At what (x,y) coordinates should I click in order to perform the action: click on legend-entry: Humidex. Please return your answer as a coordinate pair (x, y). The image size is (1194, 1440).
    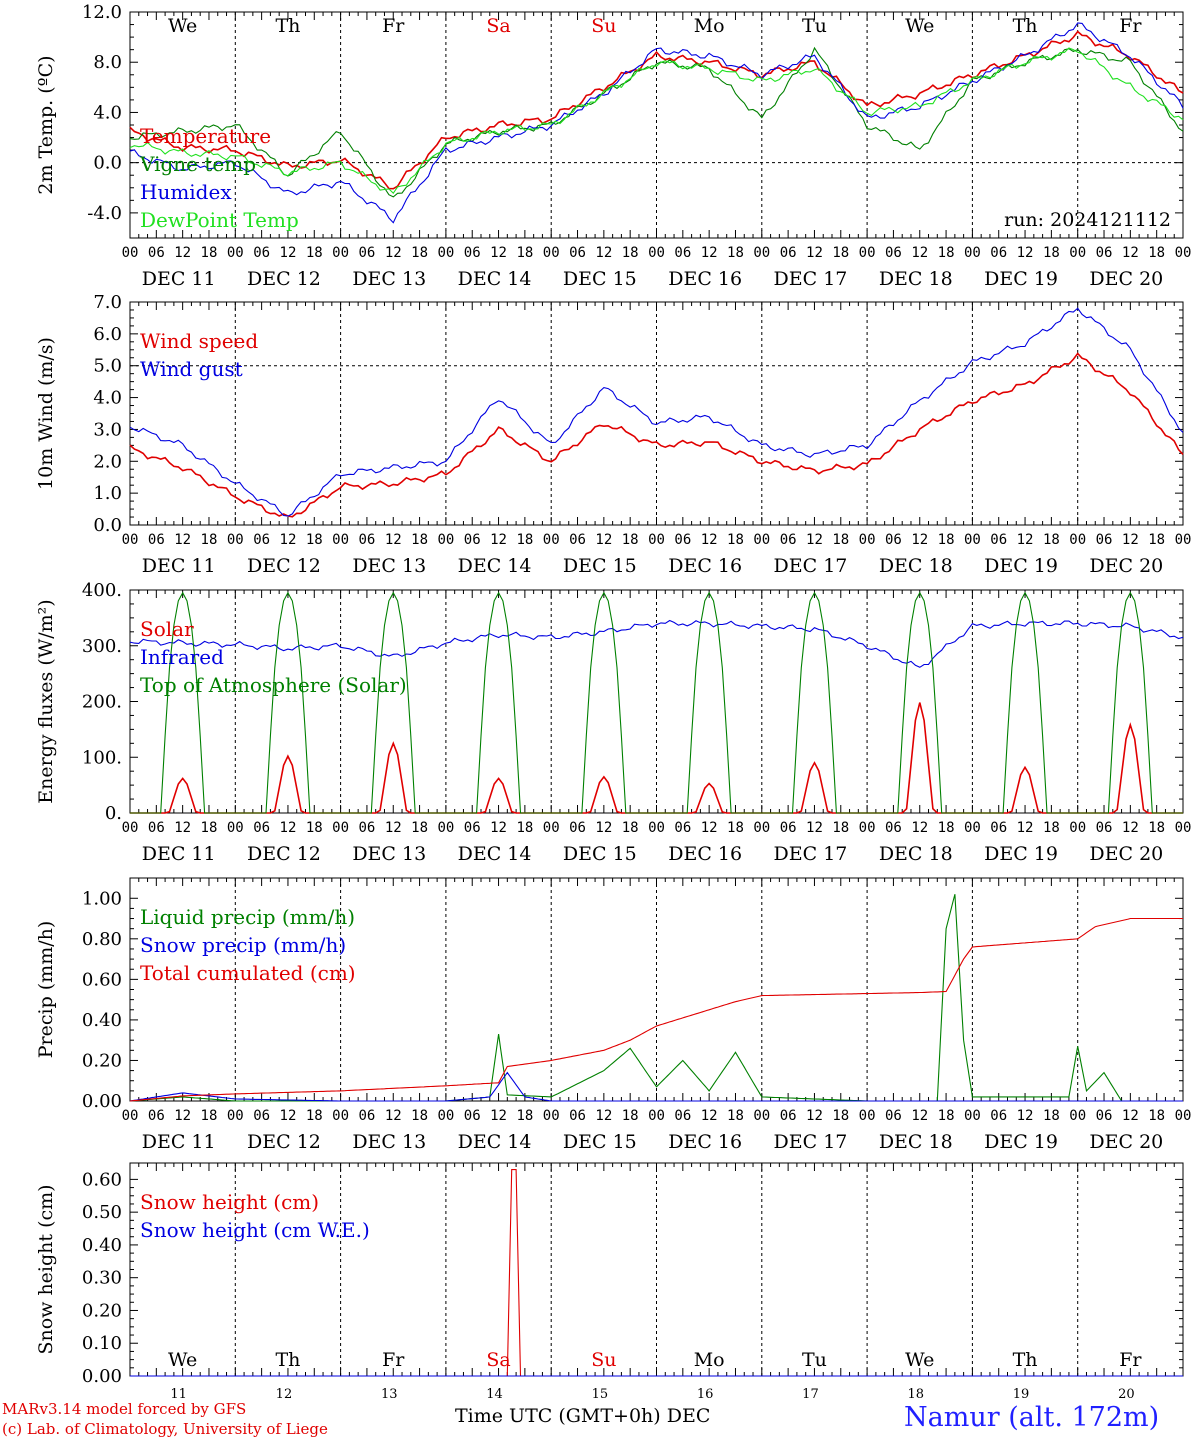
    Looking at the image, I should click on (186, 192).